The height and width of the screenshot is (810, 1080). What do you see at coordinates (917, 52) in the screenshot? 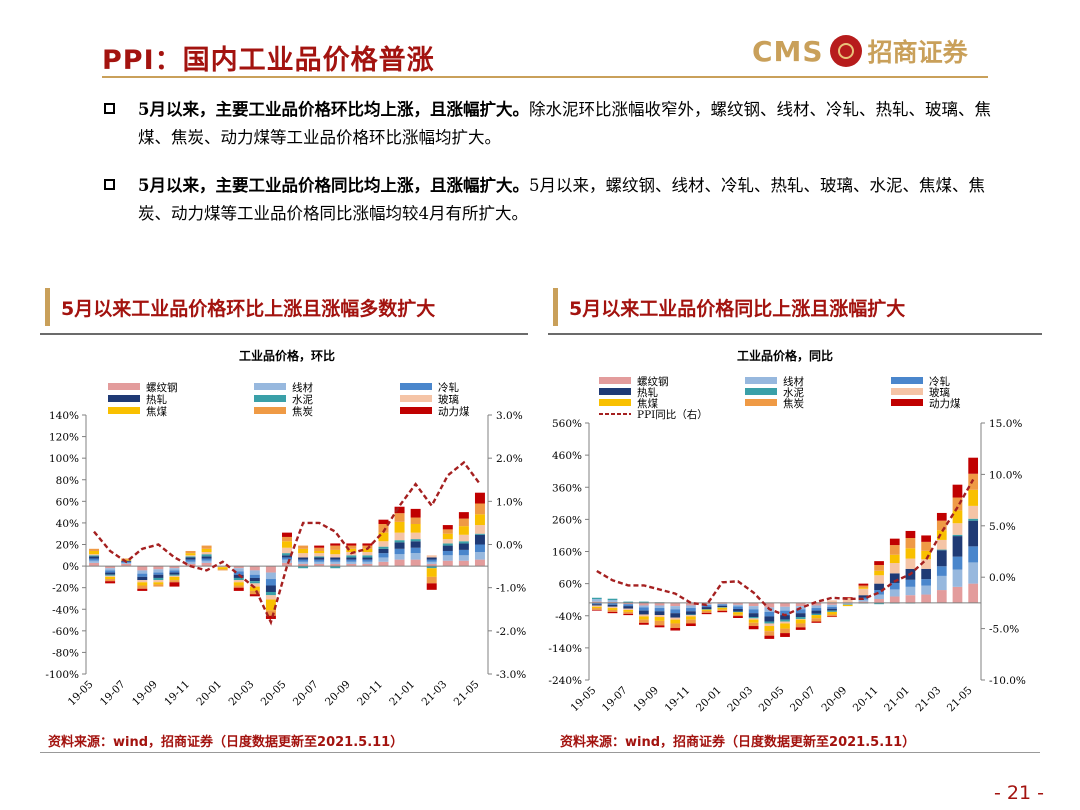
I see `logo-chinese: 招商证券` at bounding box center [917, 52].